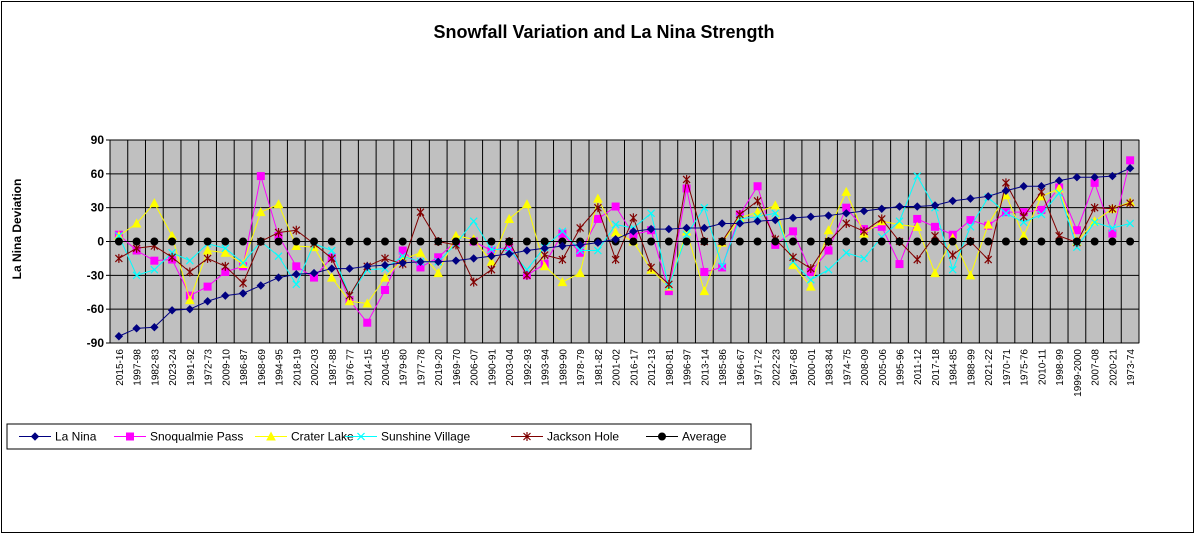  I want to click on legend-item-jackson-hole: Jackson Hole, so click(565, 437).